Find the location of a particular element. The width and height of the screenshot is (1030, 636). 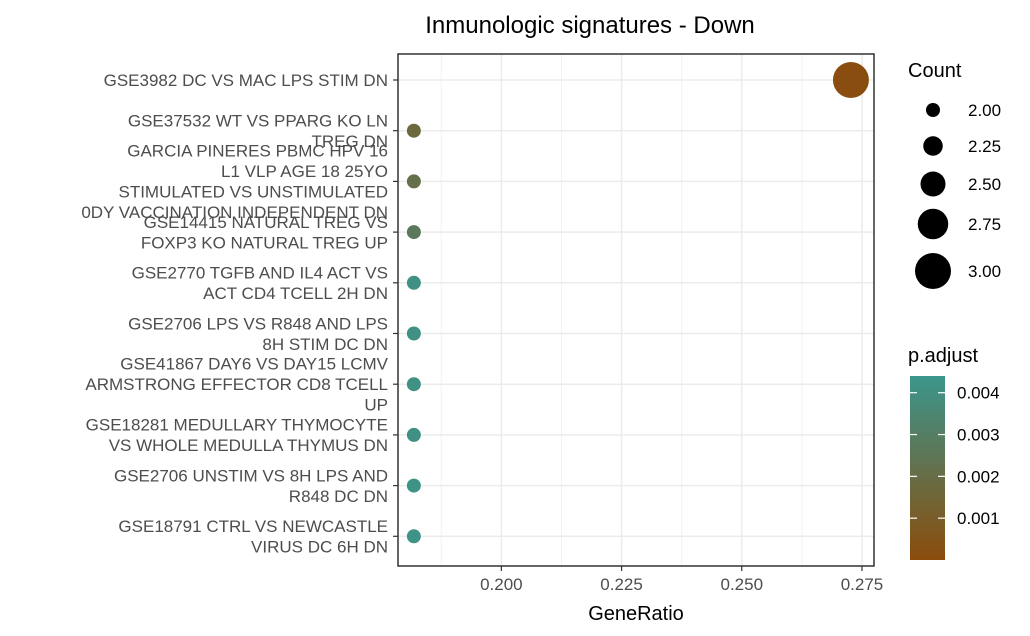

count-legend-label: 3.00 is located at coordinates (984, 271).